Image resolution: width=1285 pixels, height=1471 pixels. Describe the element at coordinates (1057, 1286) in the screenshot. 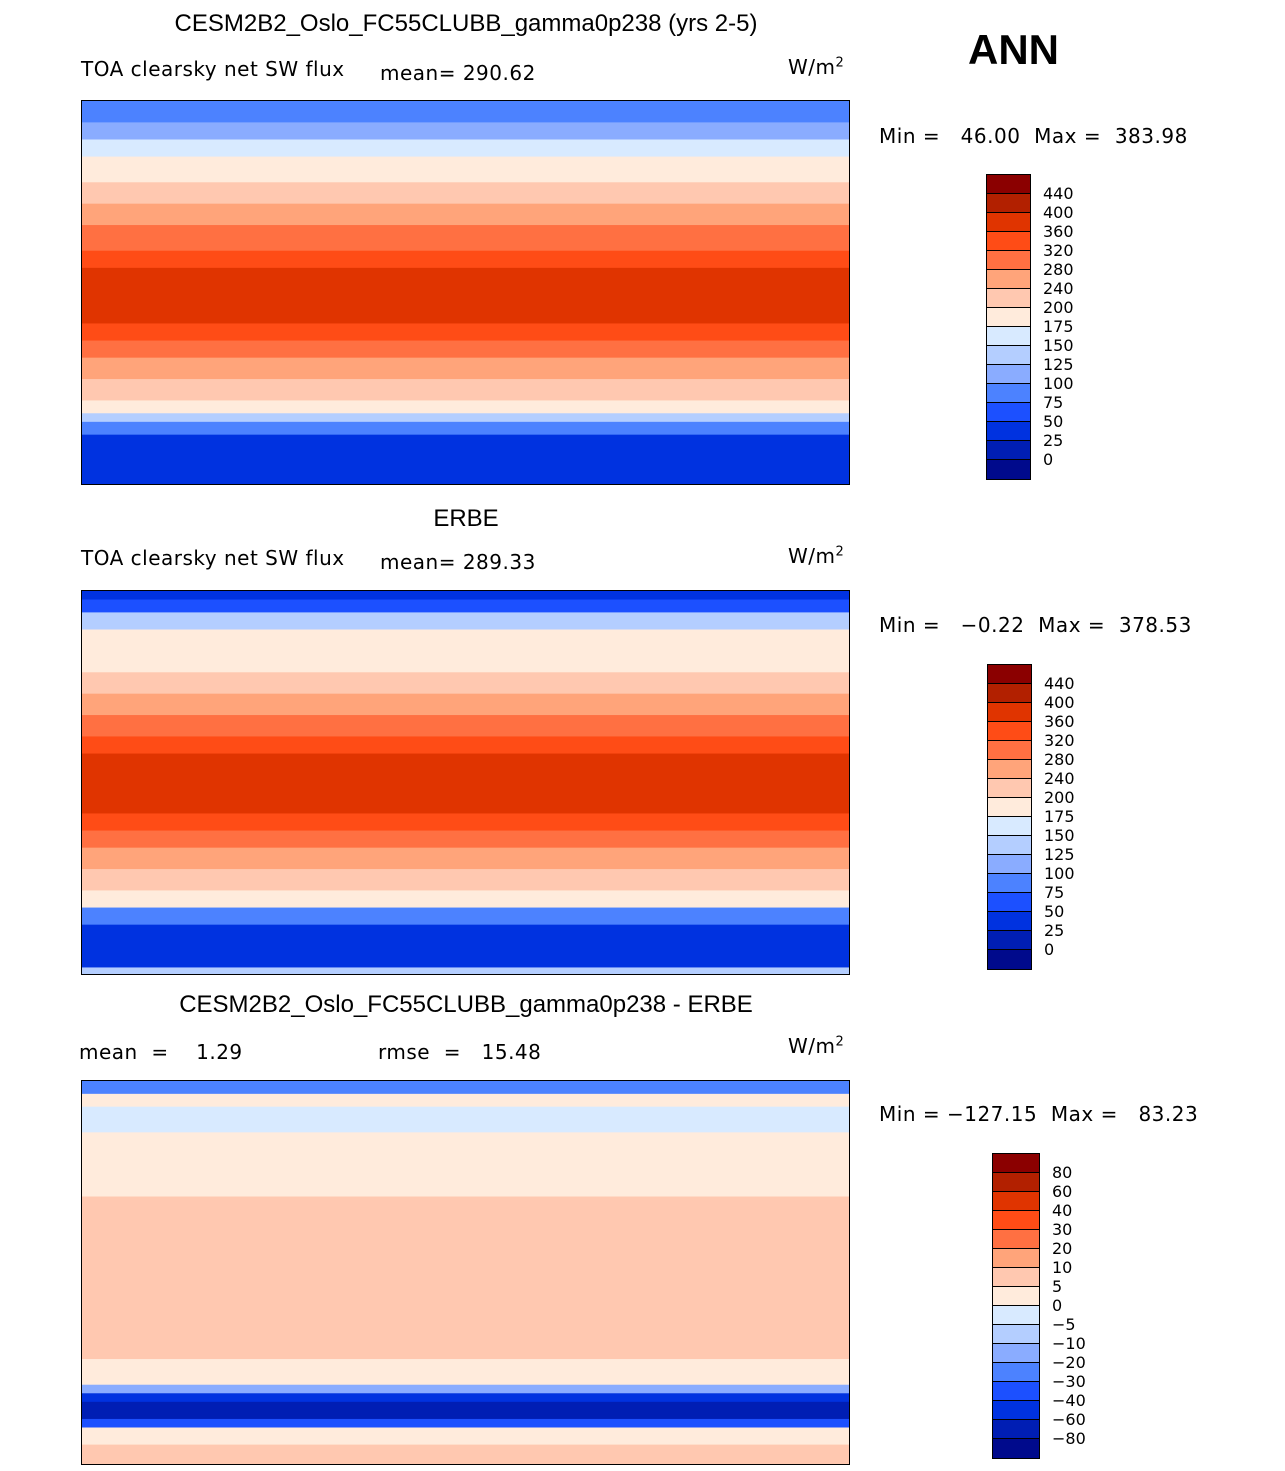

I see `colorbar-label: 5` at that location.